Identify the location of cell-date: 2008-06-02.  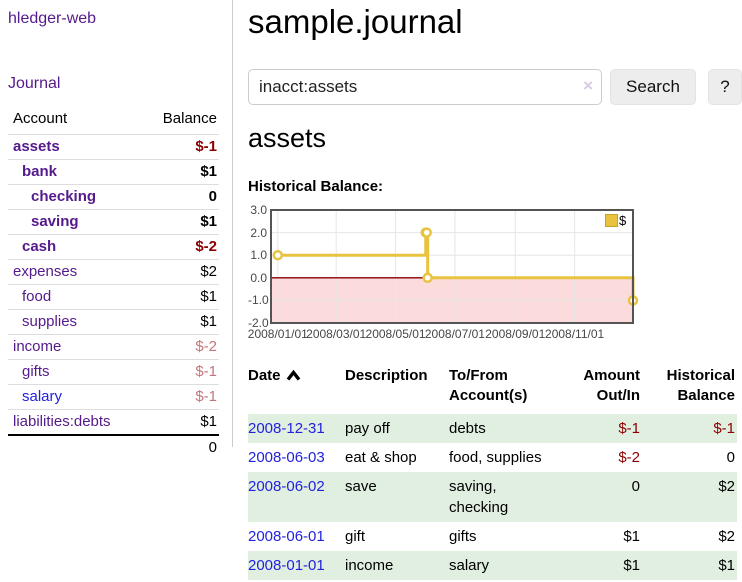
(296, 497).